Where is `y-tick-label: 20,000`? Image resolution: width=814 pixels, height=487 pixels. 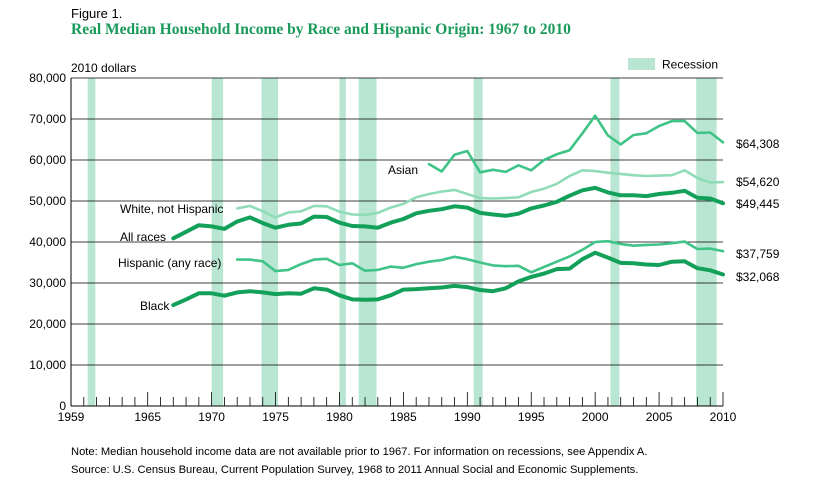
y-tick-label: 20,000 is located at coordinates (47, 324).